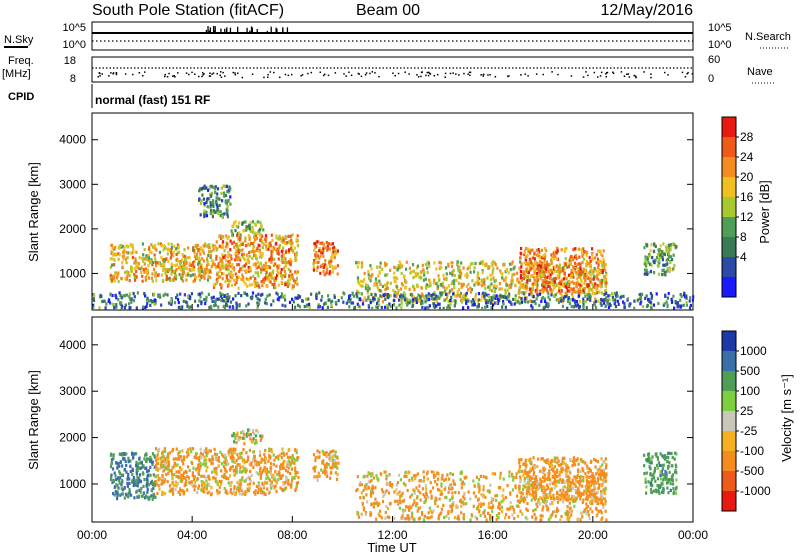 This screenshot has width=800, height=554. I want to click on nsky-frame, so click(392, 36).